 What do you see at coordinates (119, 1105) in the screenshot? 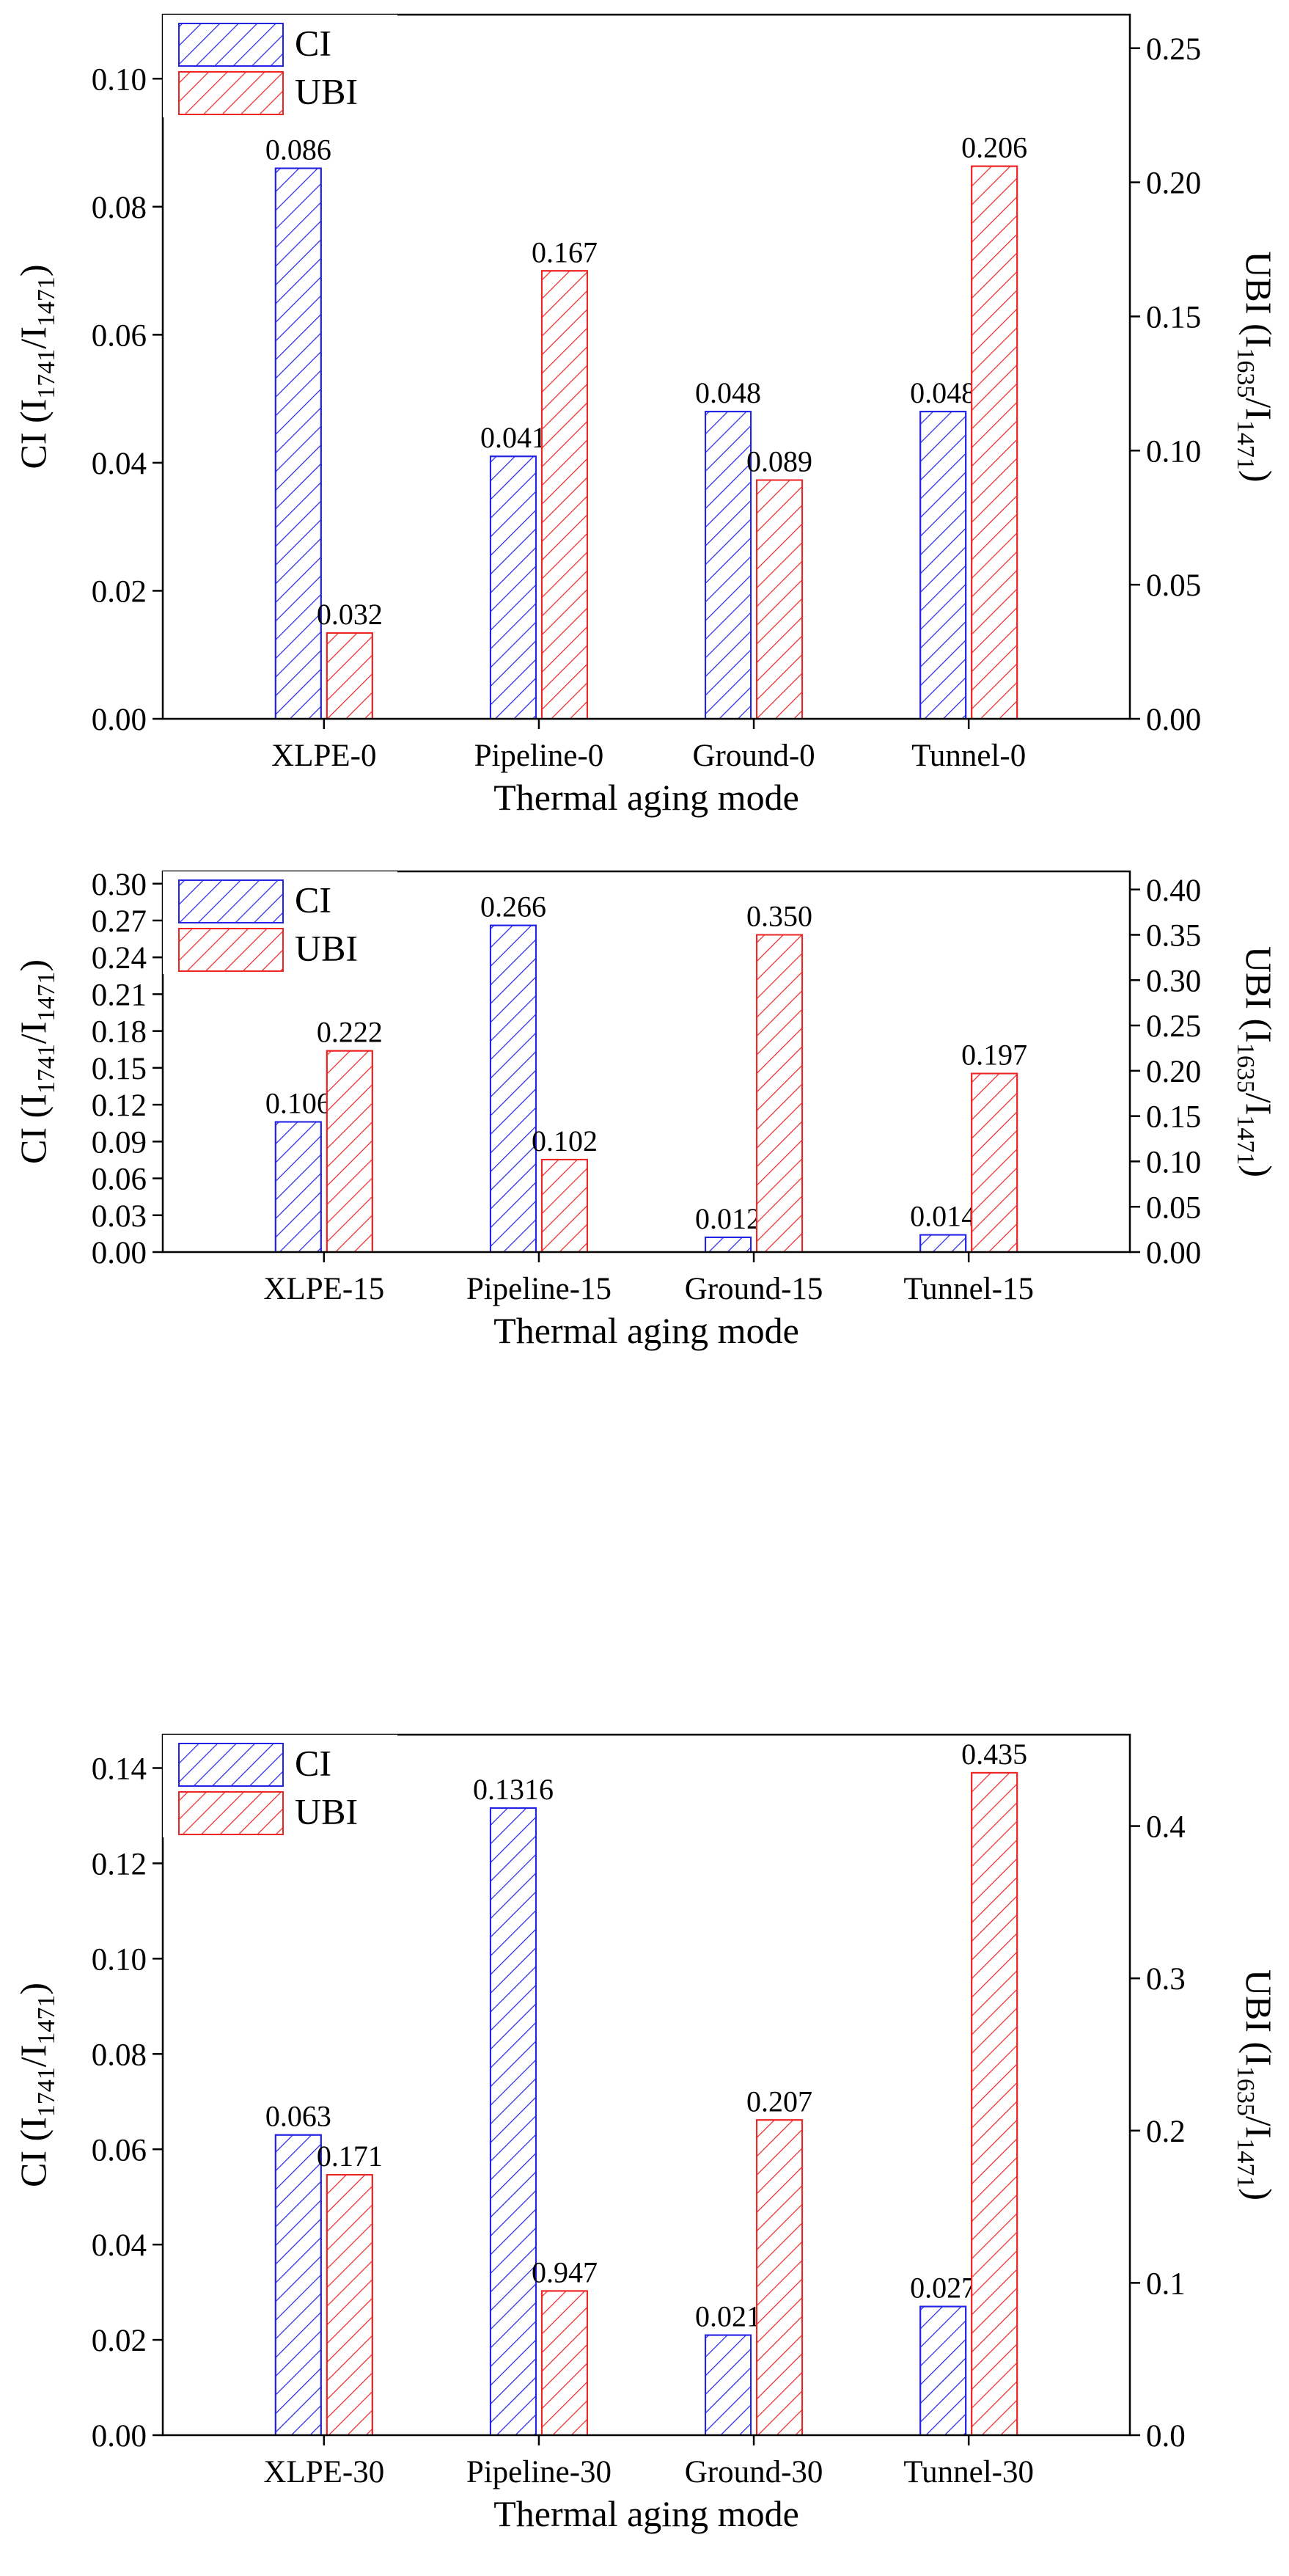
I see `left-tick-label: 0.12` at bounding box center [119, 1105].